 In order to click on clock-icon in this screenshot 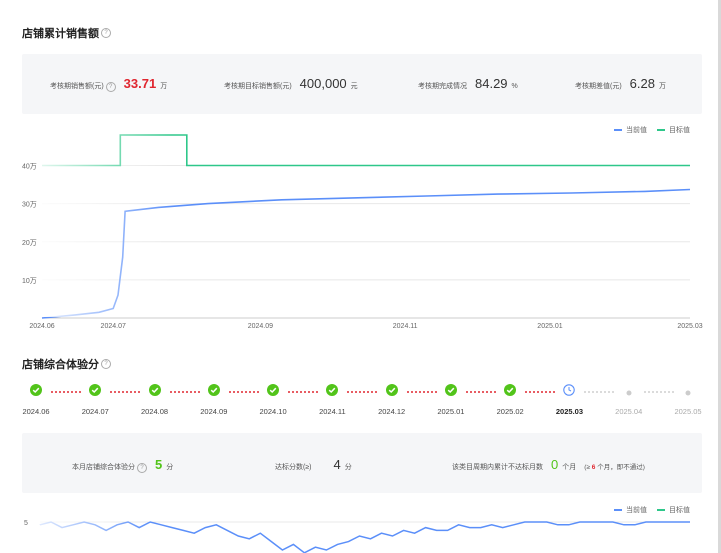, I will do `click(569, 392)`.